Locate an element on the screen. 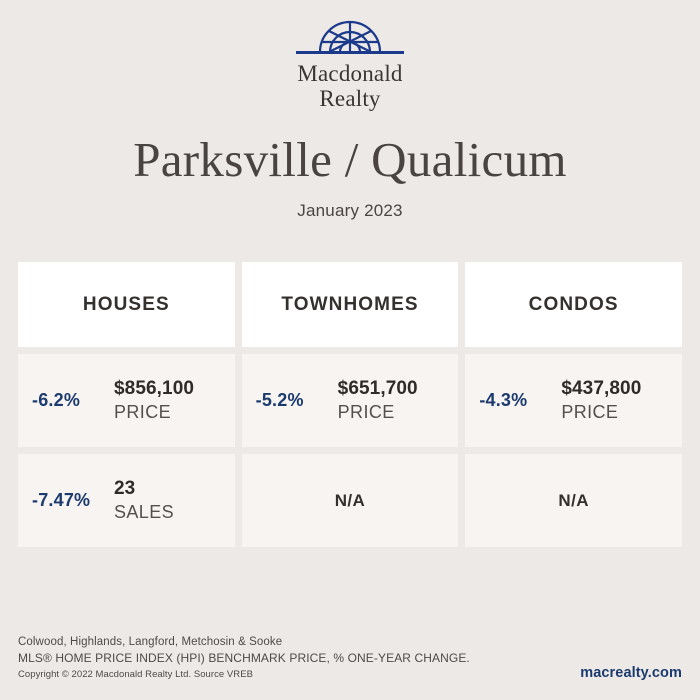 Image resolution: width=700 pixels, height=700 pixels. price-value: $856,100 is located at coordinates (154, 388).